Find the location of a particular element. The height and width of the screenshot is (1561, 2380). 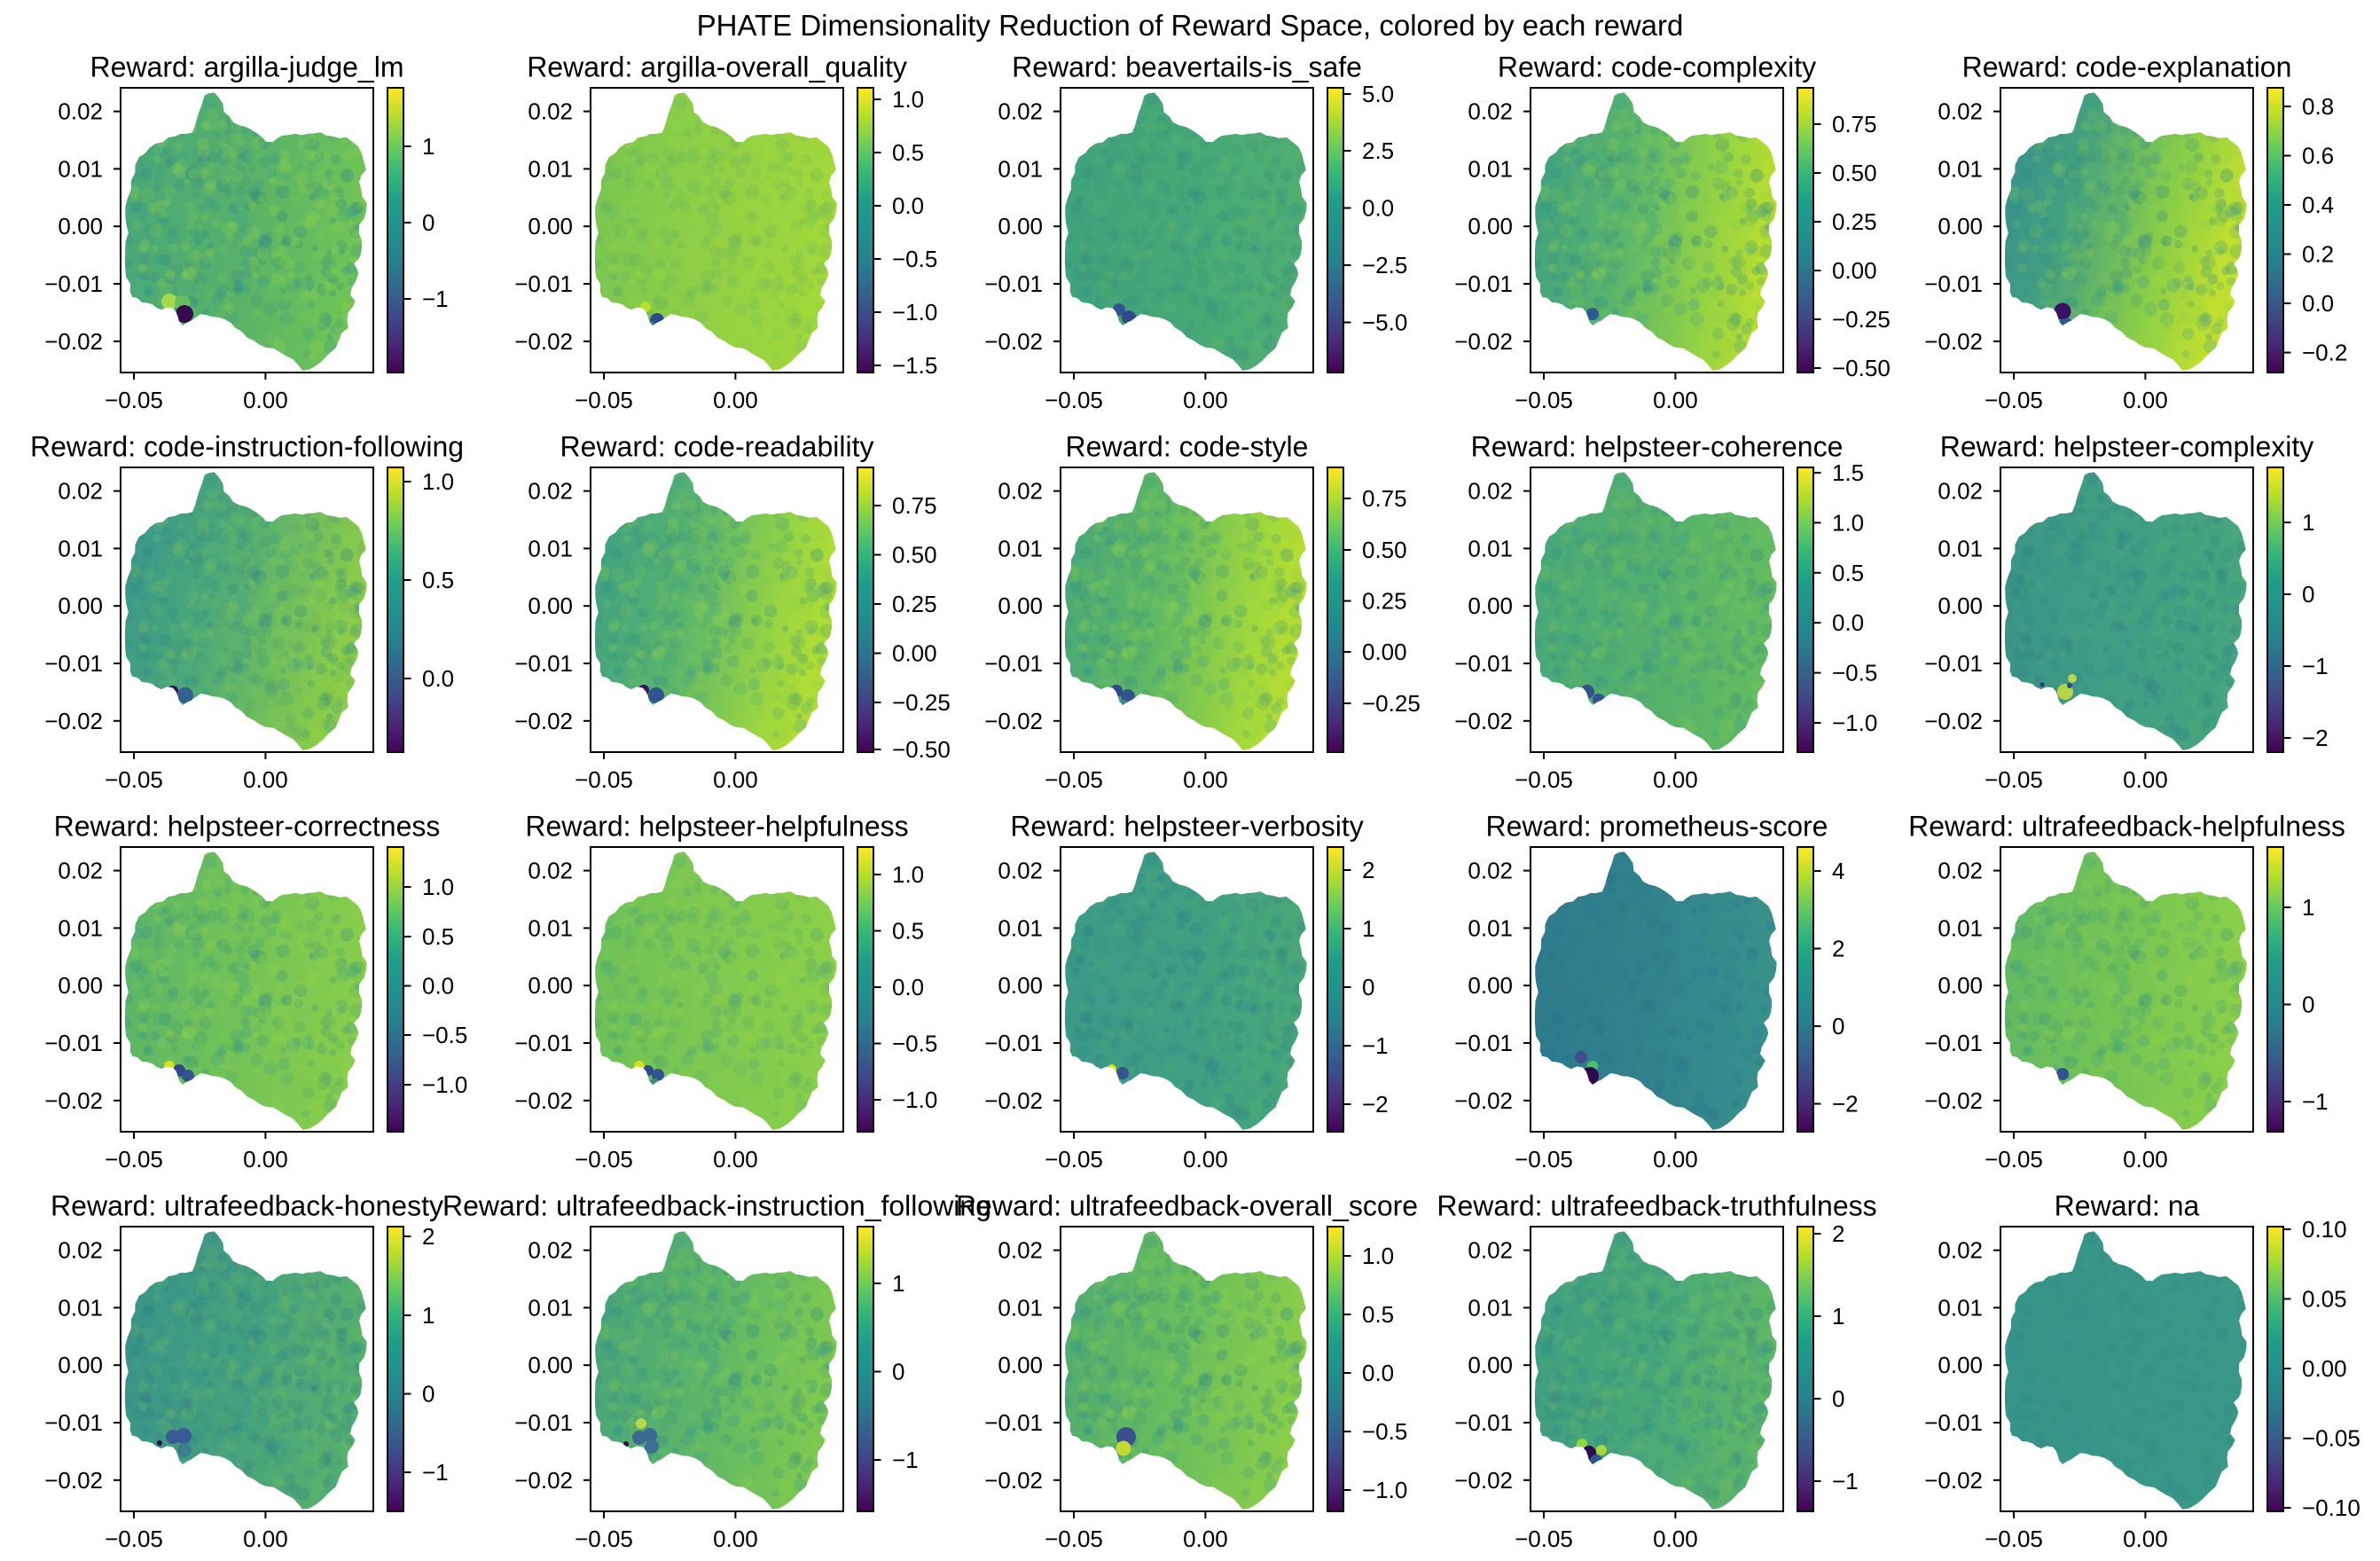

svg-text: Reward: argilla-judge_lm is located at coordinates (247, 67).